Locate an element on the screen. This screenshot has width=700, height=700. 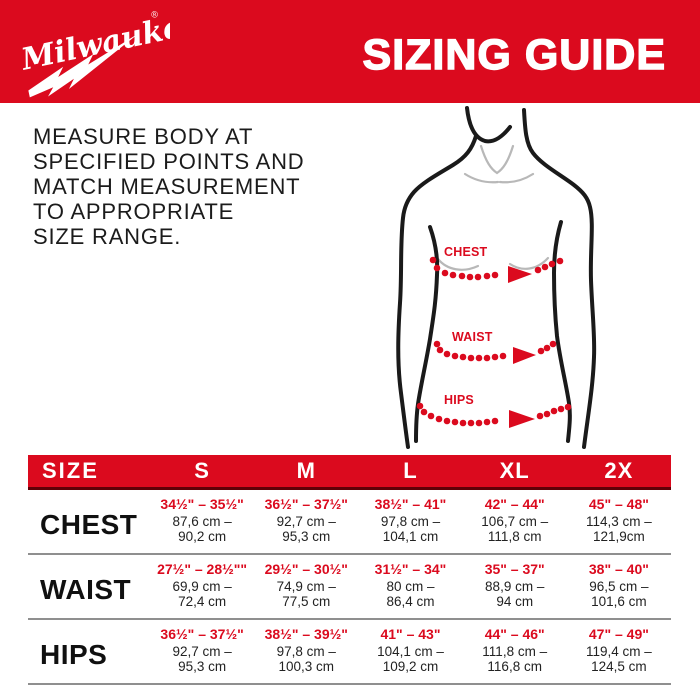
waist-m-cell: 29½" – 30½" 74,9 cm – 77,5 cm is located at coordinates (306, 589).